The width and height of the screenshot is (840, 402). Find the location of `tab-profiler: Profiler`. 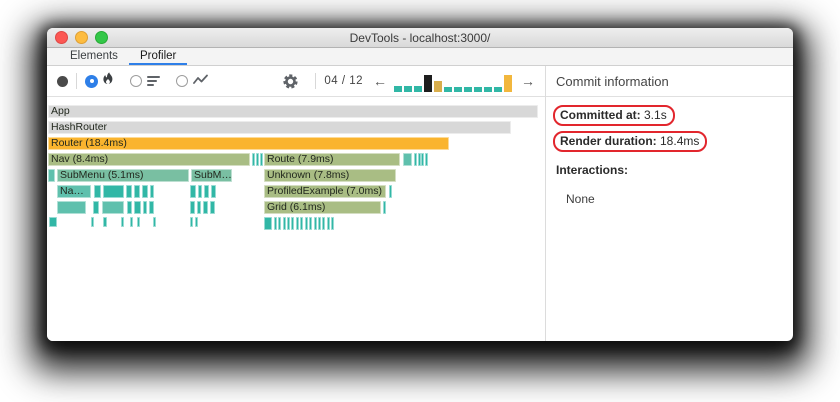

tab-profiler: Profiler is located at coordinates (158, 56).